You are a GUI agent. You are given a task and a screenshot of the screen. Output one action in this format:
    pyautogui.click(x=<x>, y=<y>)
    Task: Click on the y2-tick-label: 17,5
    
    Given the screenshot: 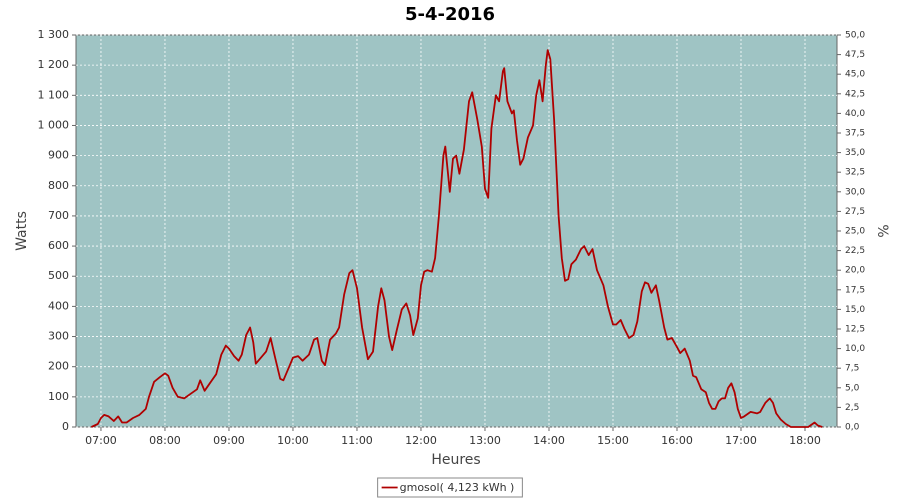 What is the action you would take?
    pyautogui.click(x=855, y=290)
    